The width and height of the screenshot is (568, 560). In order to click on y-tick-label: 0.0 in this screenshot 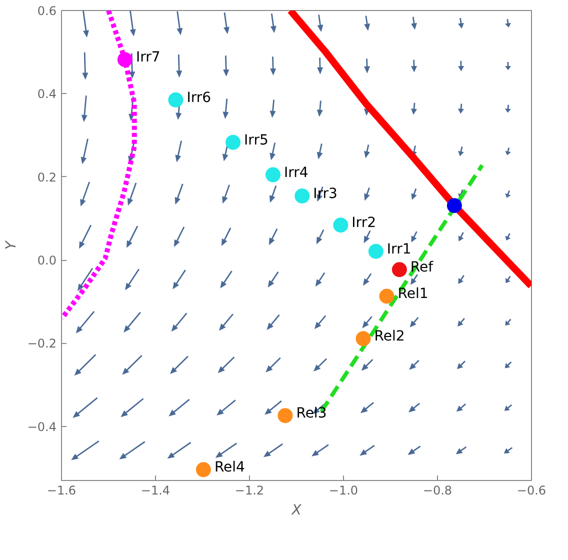, I will do `click(47, 261)`.